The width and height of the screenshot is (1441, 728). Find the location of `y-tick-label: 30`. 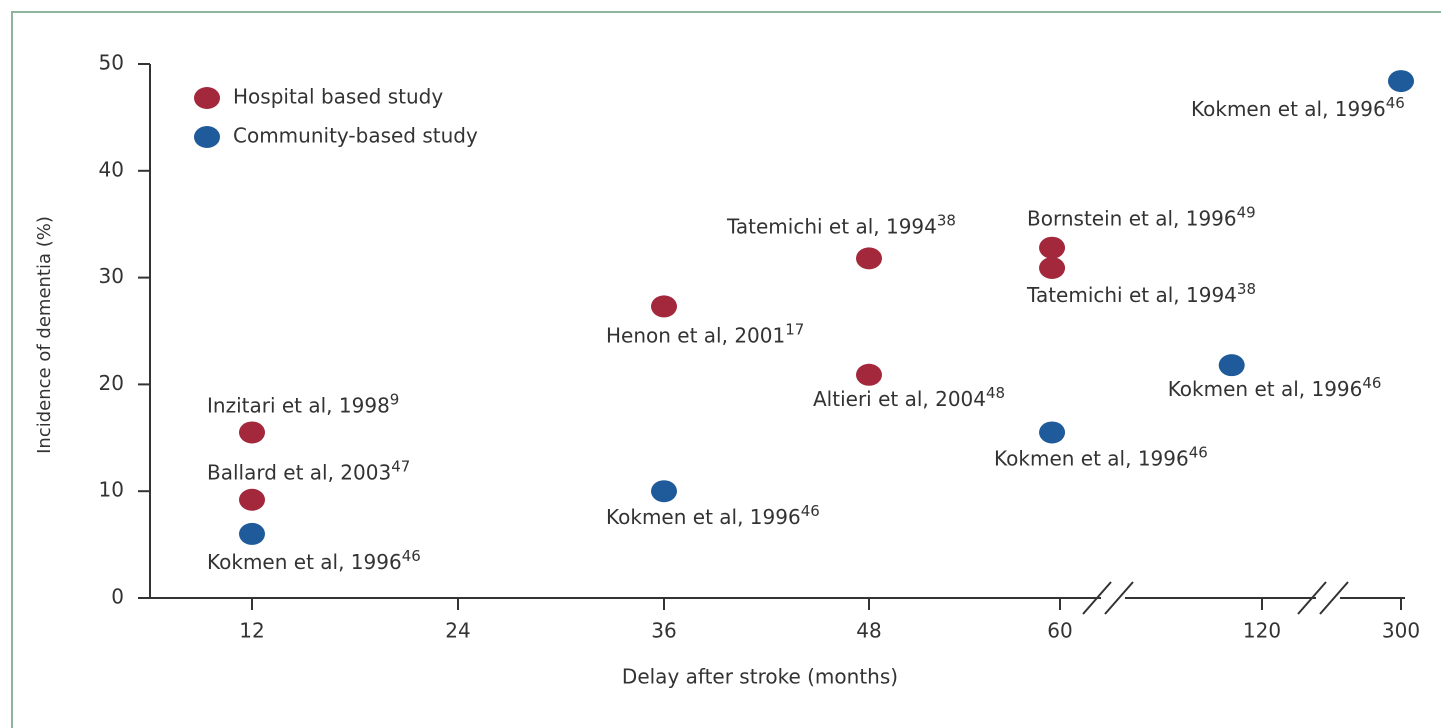

y-tick-label: 30 is located at coordinates (111, 276).